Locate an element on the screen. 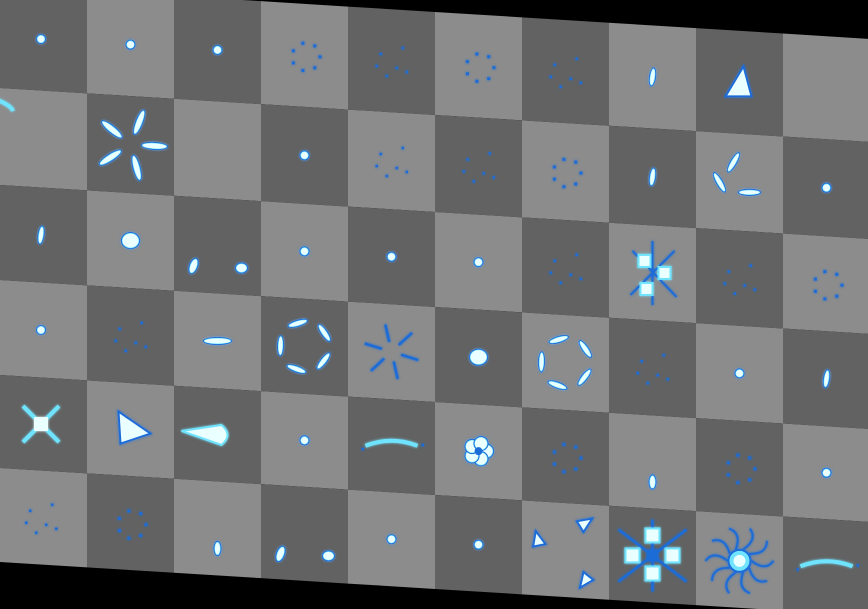  sprite-cell-r4-c5 is located at coordinates (391, 351).